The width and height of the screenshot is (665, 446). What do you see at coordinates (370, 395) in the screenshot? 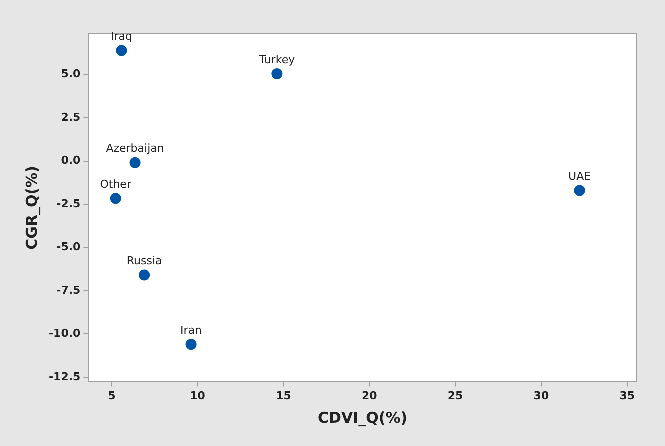
I see `x-tick-label: 20` at bounding box center [370, 395].